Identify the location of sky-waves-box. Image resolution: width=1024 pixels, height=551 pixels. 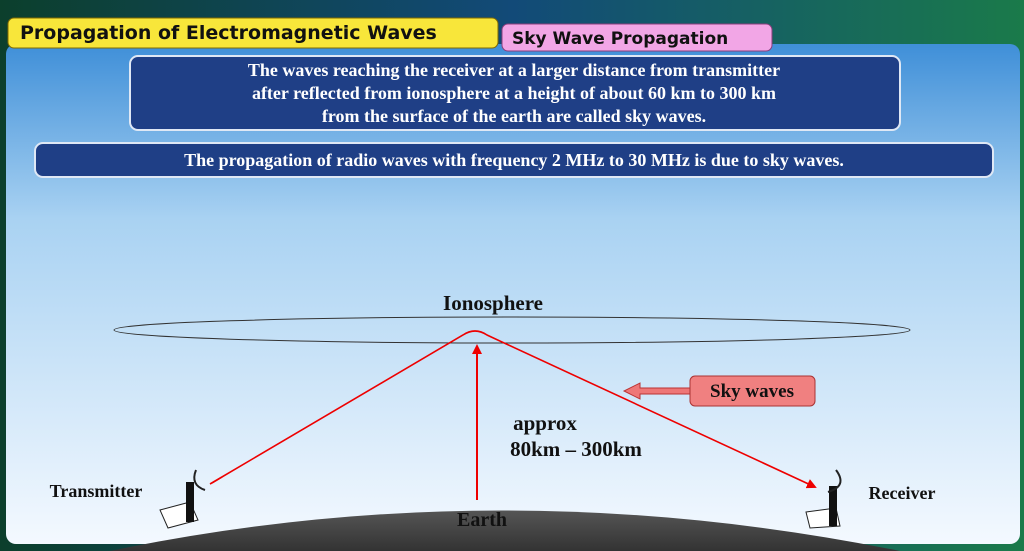
(752, 391).